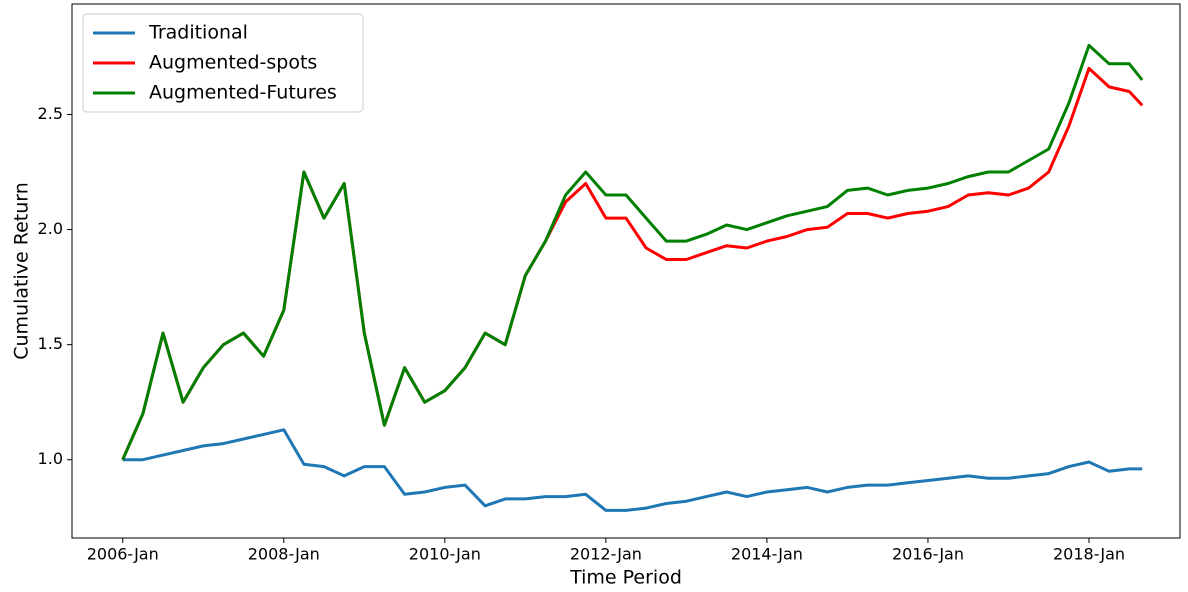  I want to click on y-tick-label: 2.5, so click(50, 113).